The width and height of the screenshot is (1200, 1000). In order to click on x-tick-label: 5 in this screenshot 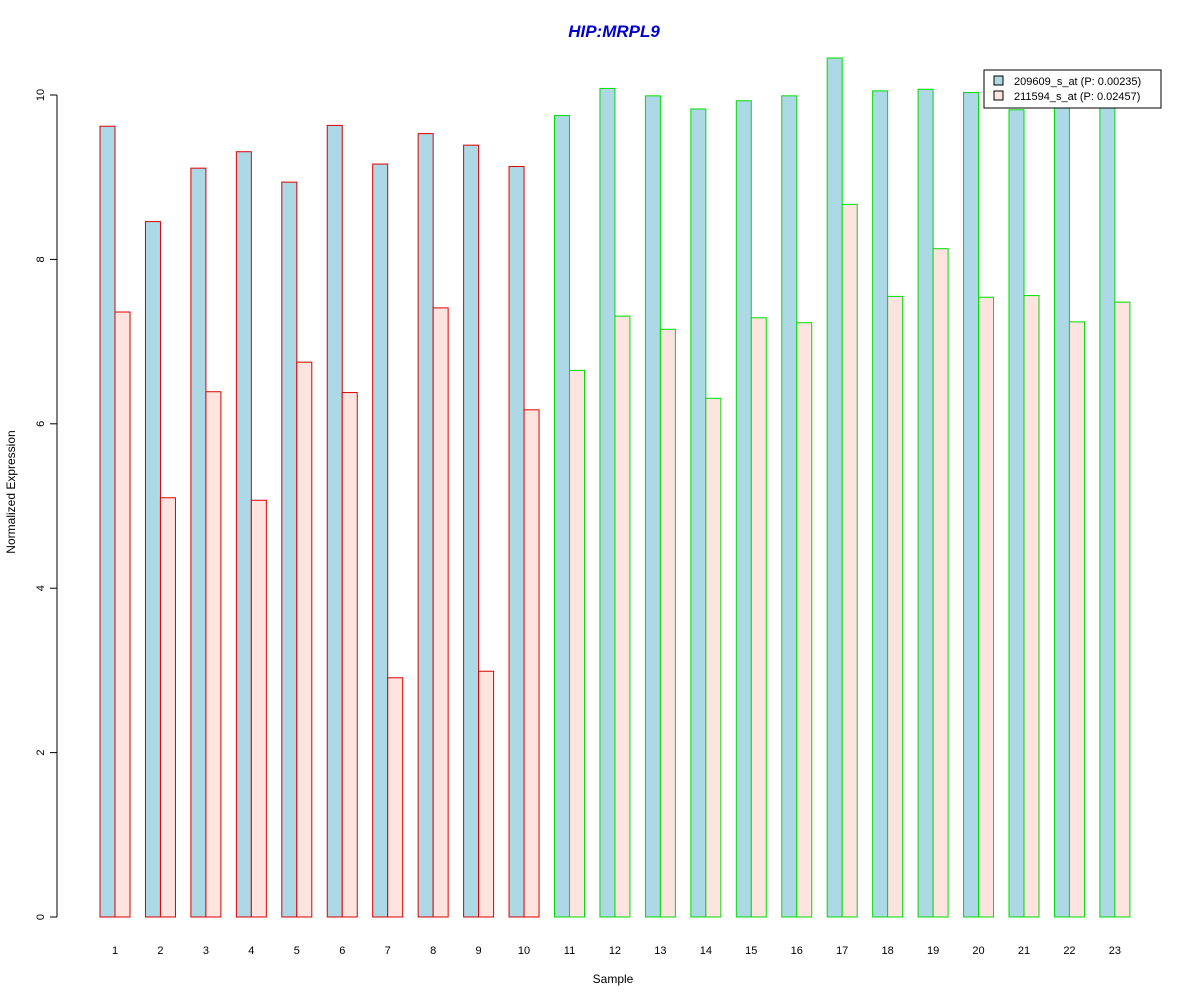, I will do `click(297, 951)`.